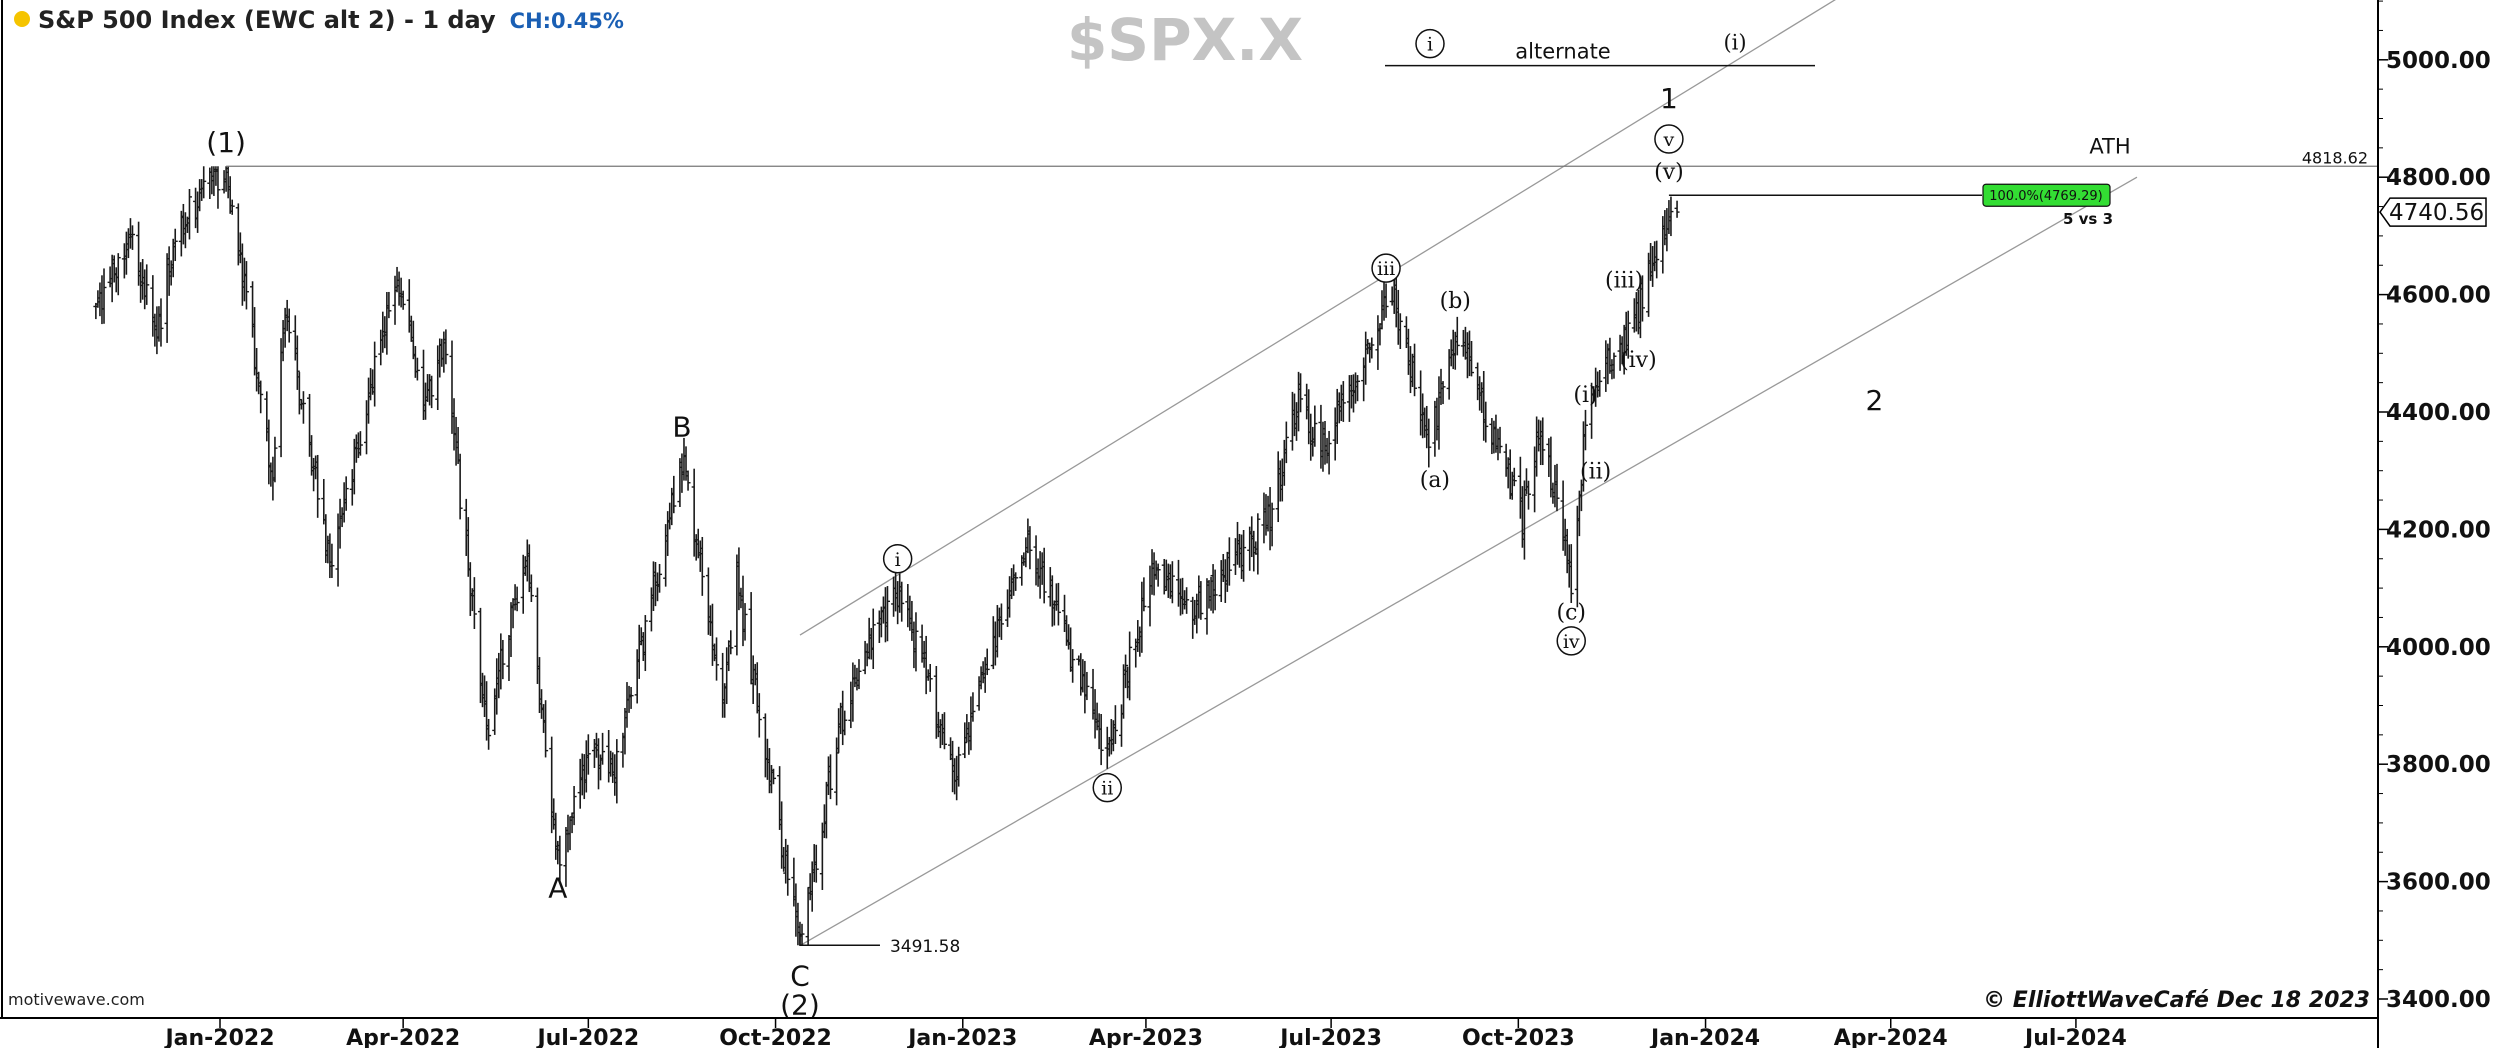 The image size is (2494, 1048). Describe the element at coordinates (2438, 296) in the screenshot. I see `y-tick-label: 4600.00` at that location.